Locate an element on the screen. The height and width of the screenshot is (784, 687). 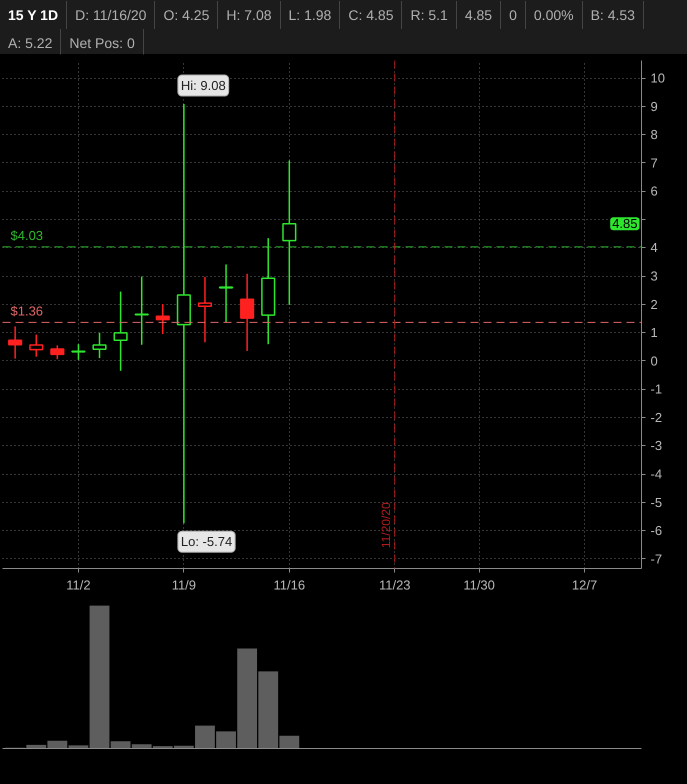
text: L: 1.98 is located at coordinates (310, 15).